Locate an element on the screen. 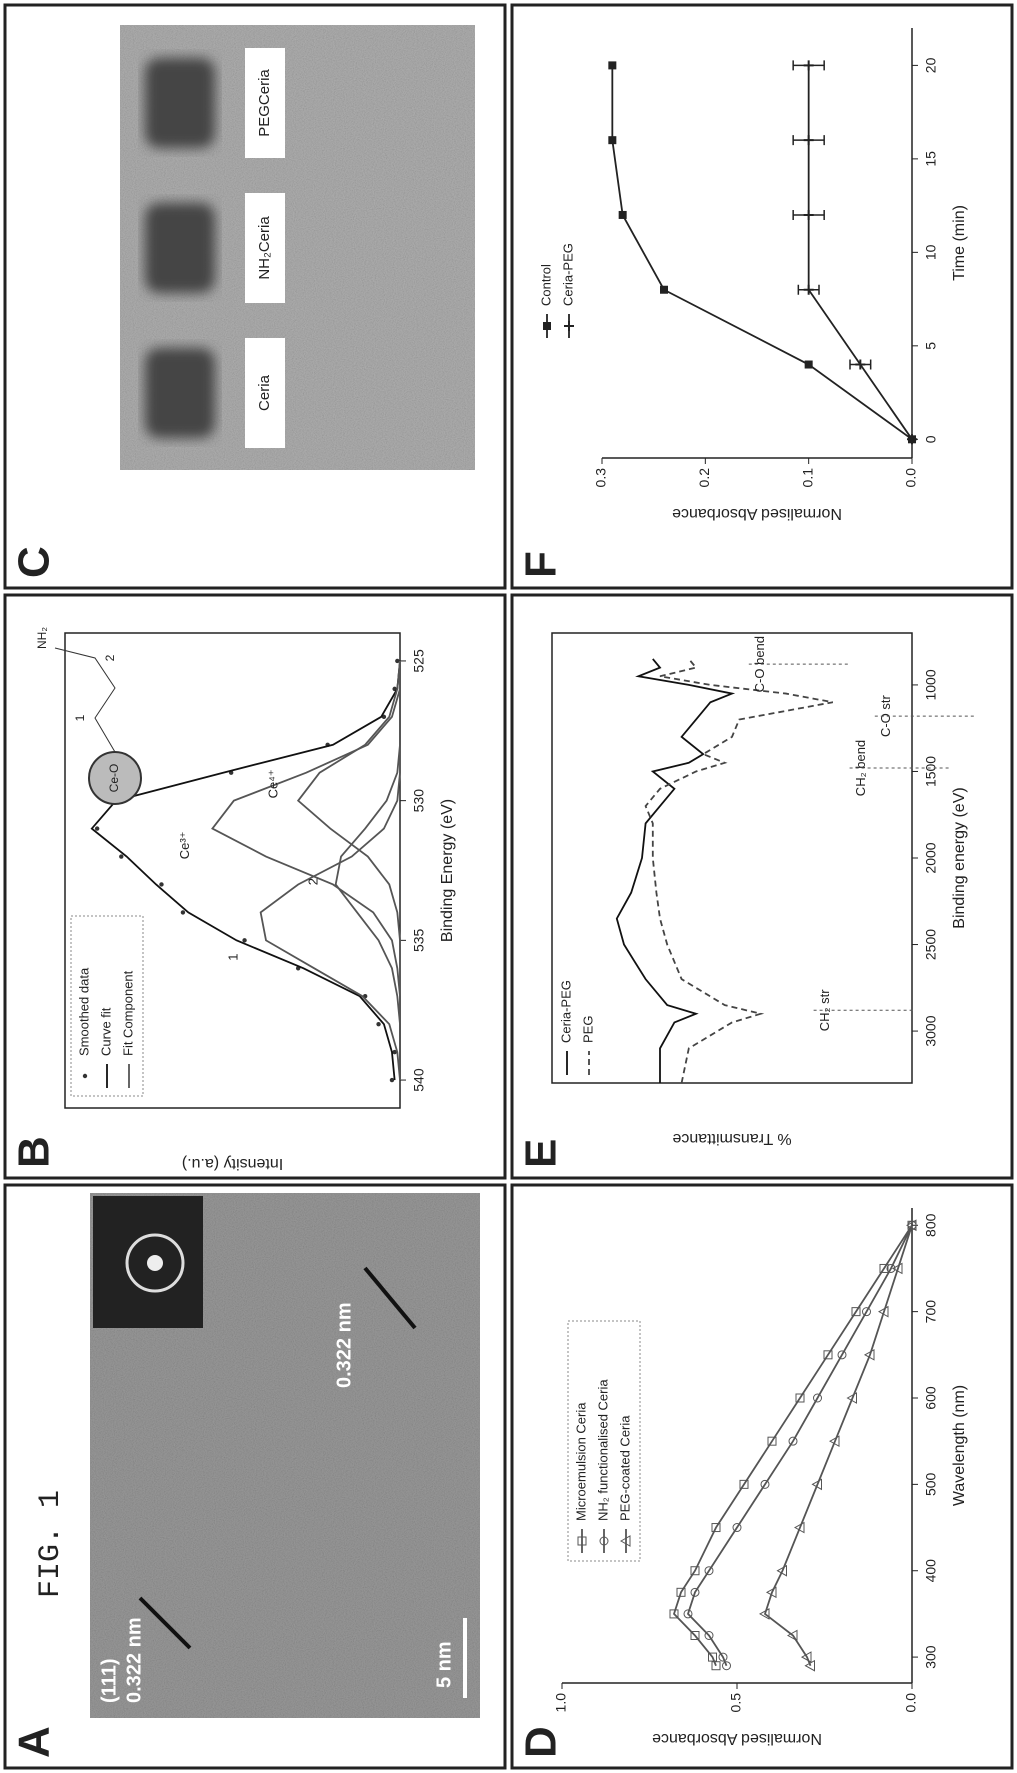  inset-label: 1 is located at coordinates (80, 717).